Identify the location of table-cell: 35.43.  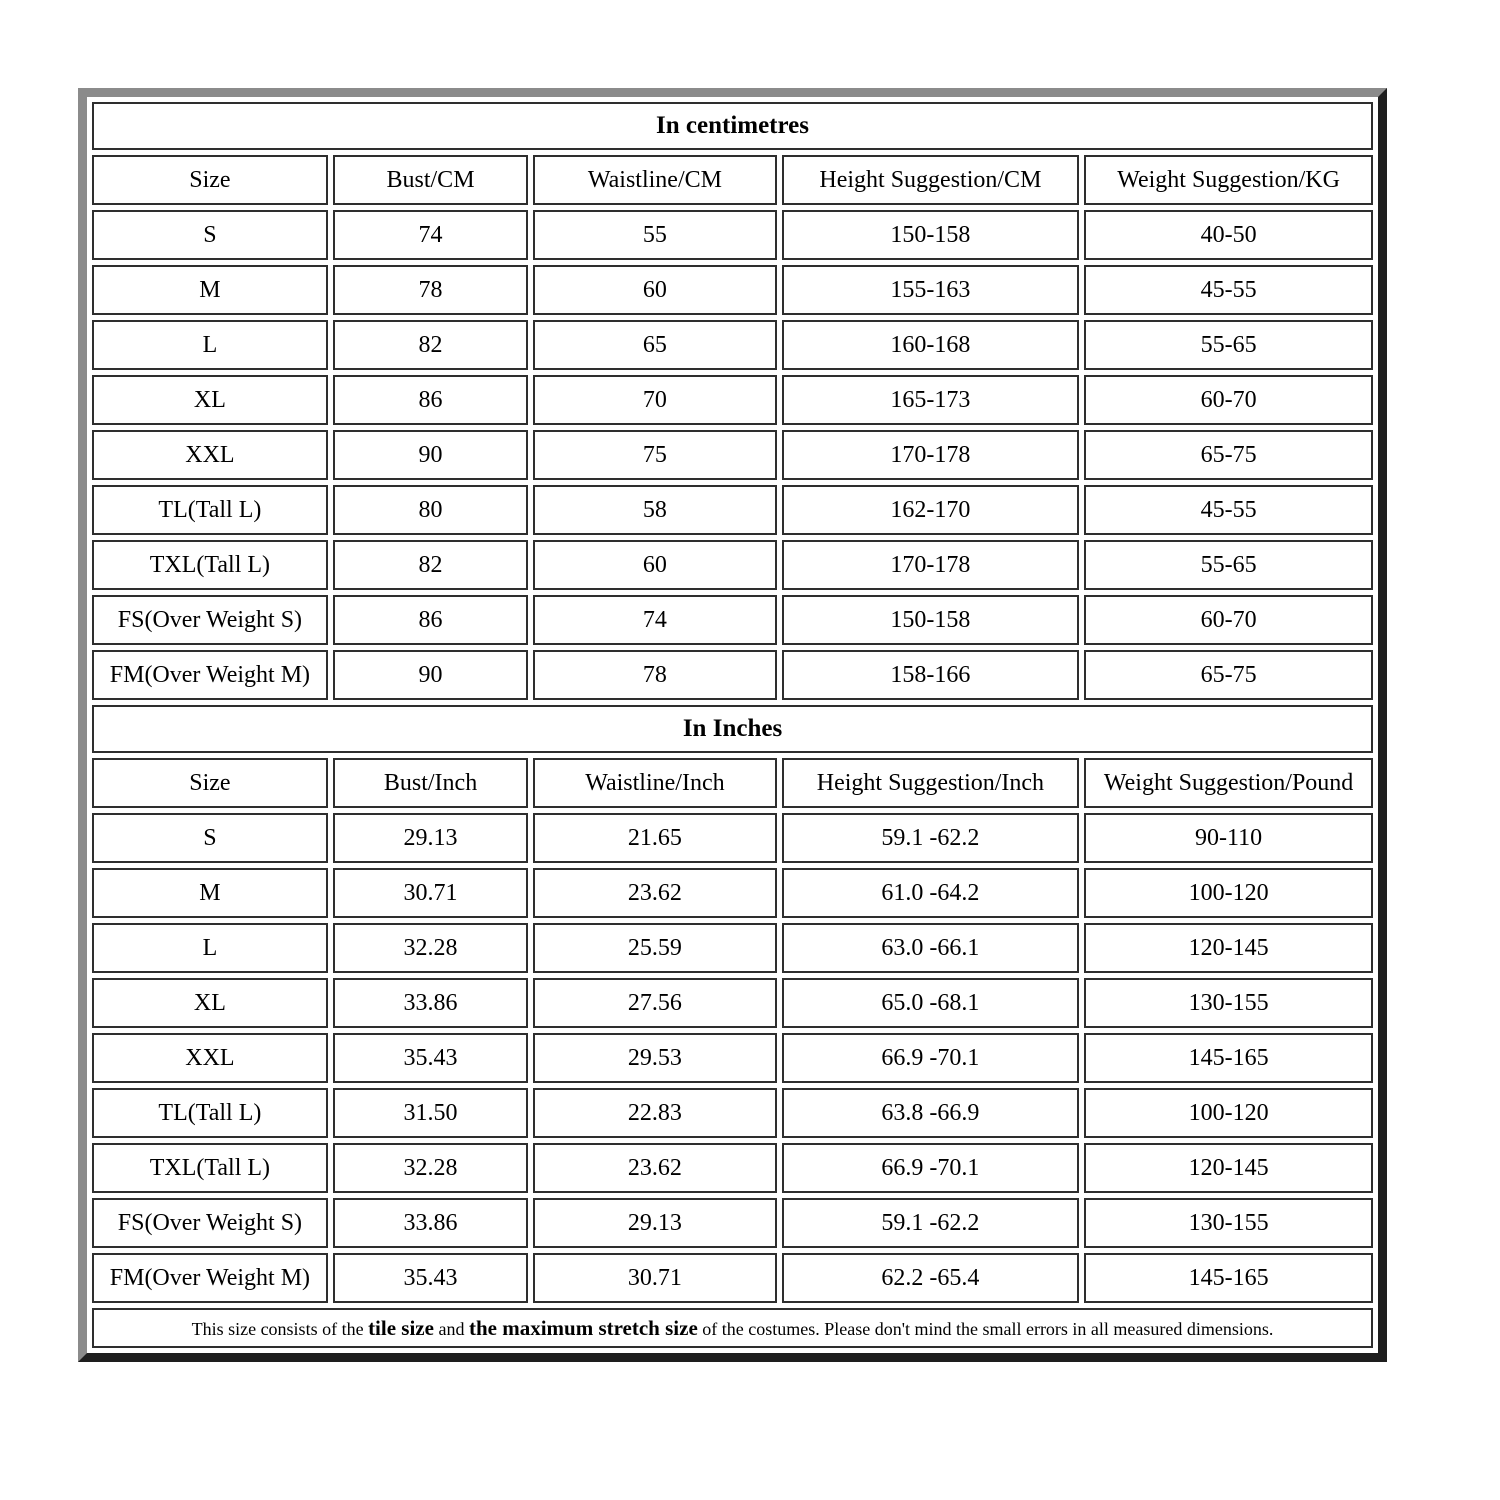
(430, 1278).